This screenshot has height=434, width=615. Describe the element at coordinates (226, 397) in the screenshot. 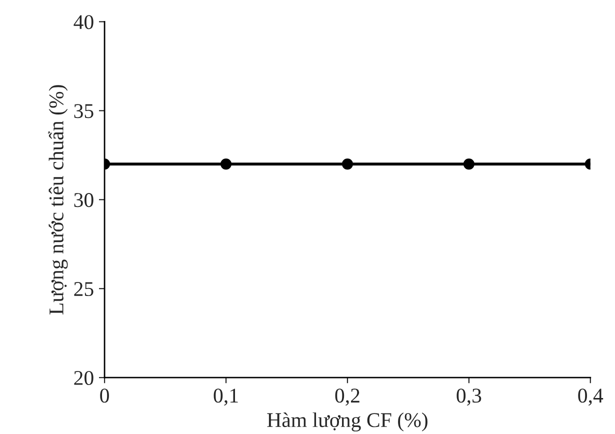

I see `x-tick-label: 0,1` at that location.